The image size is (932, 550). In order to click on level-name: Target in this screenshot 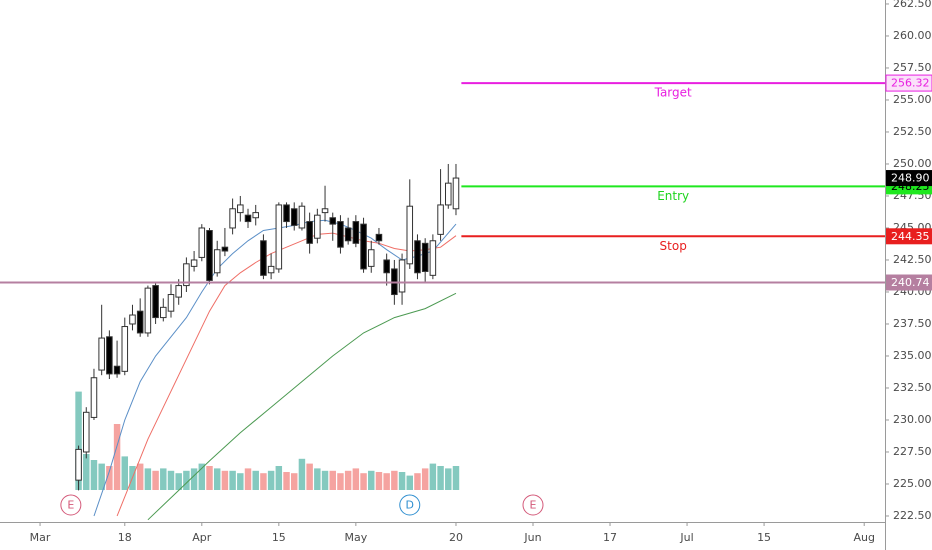, I will do `click(673, 93)`.